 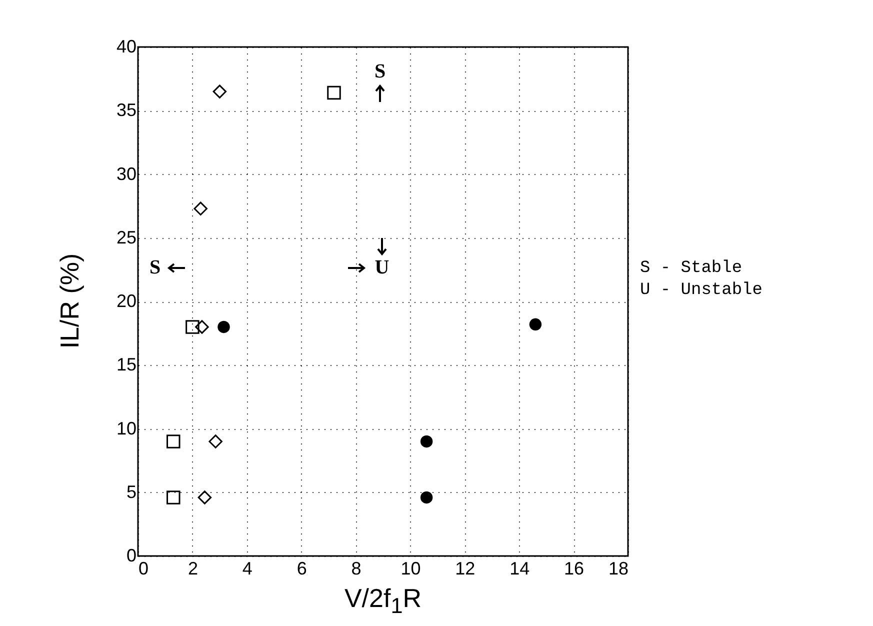 What do you see at coordinates (618, 568) in the screenshot?
I see `x-tick-label: 18` at bounding box center [618, 568].